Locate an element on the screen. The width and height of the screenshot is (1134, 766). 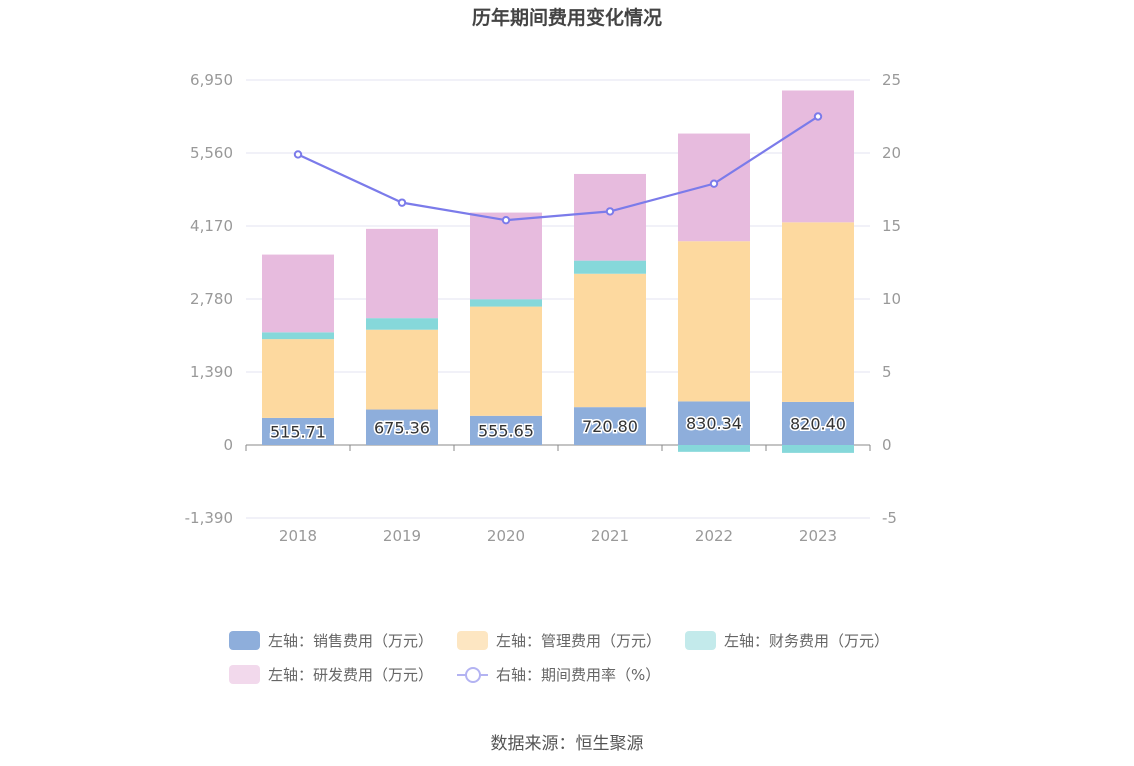
x-axis: 2018 2019 2020 2021 2022 2023 is located at coordinates (558, 494).